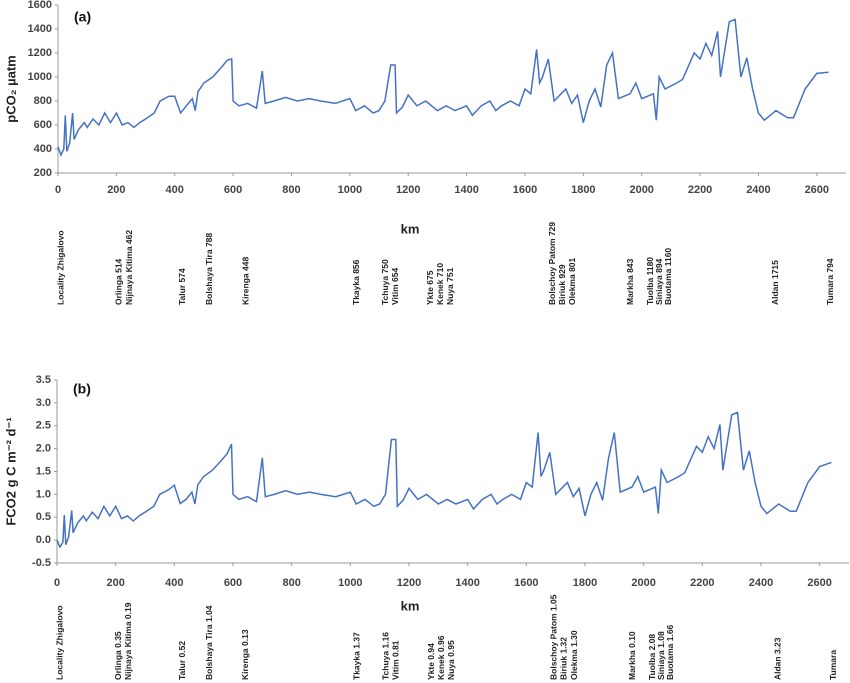 The width and height of the screenshot is (850, 683). What do you see at coordinates (385, 282) in the screenshot?
I see `tributary-label: Tchuya 750` at bounding box center [385, 282].